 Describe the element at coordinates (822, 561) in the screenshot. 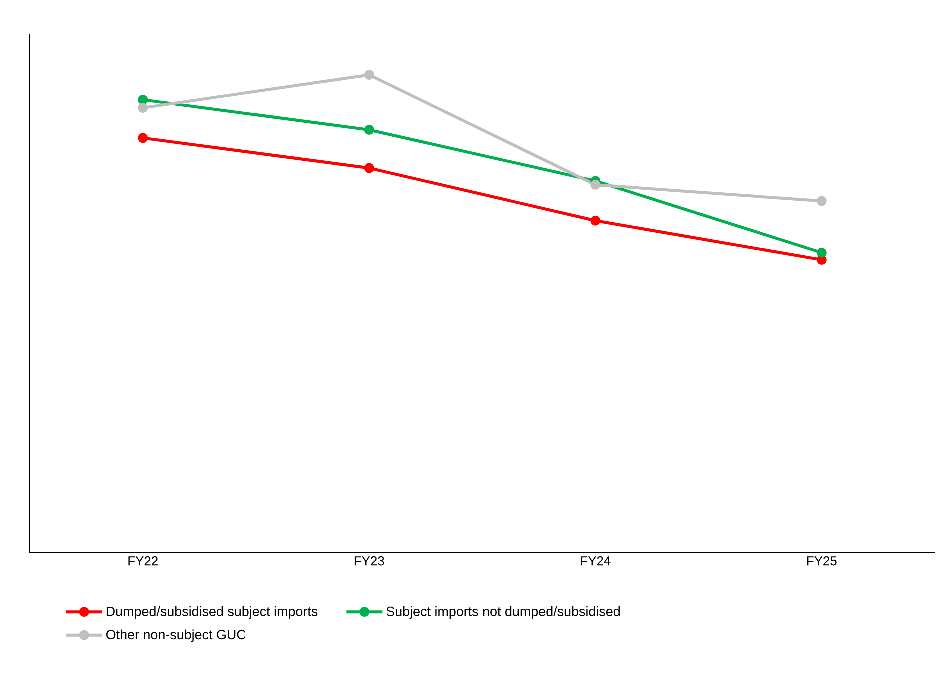

I see `x-tick-label: FY25` at that location.